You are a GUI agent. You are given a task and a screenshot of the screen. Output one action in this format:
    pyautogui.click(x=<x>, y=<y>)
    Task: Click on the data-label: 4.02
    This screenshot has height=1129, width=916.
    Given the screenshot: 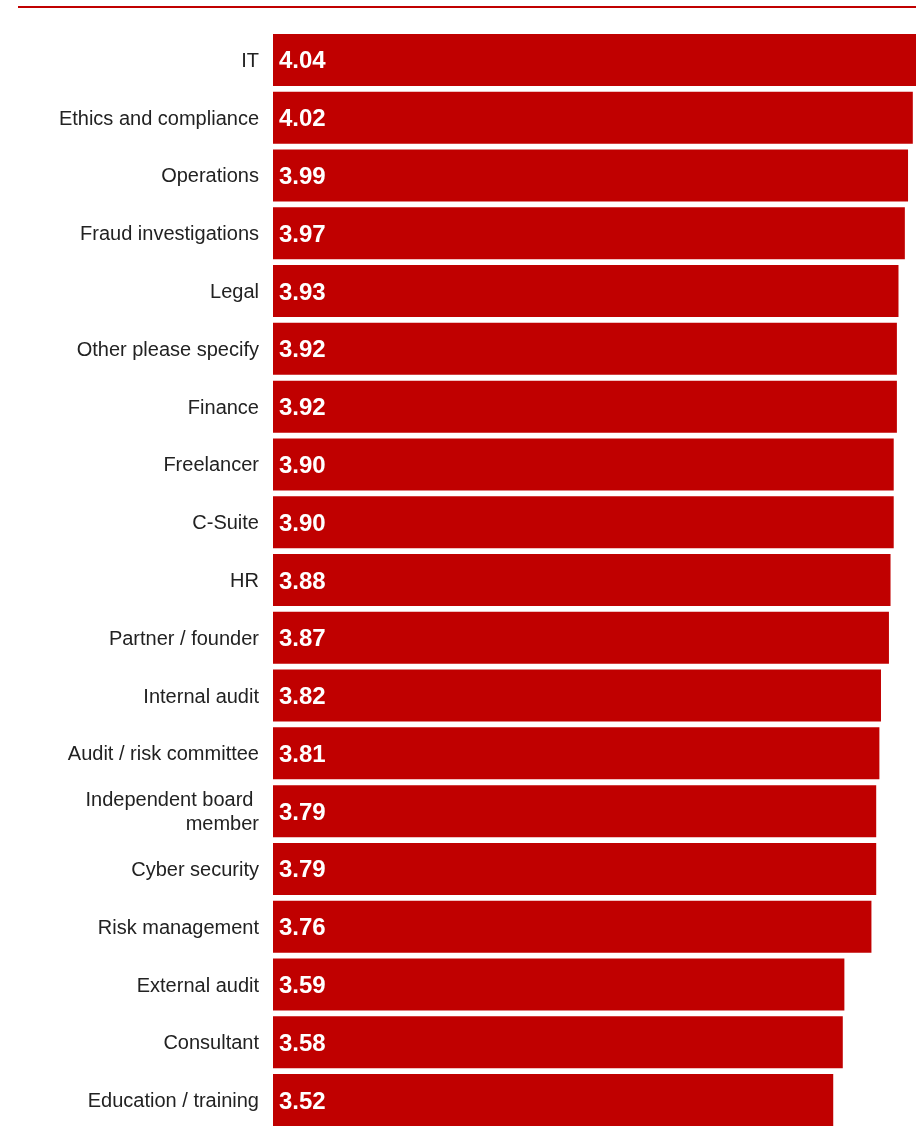 What is the action you would take?
    pyautogui.click(x=302, y=118)
    